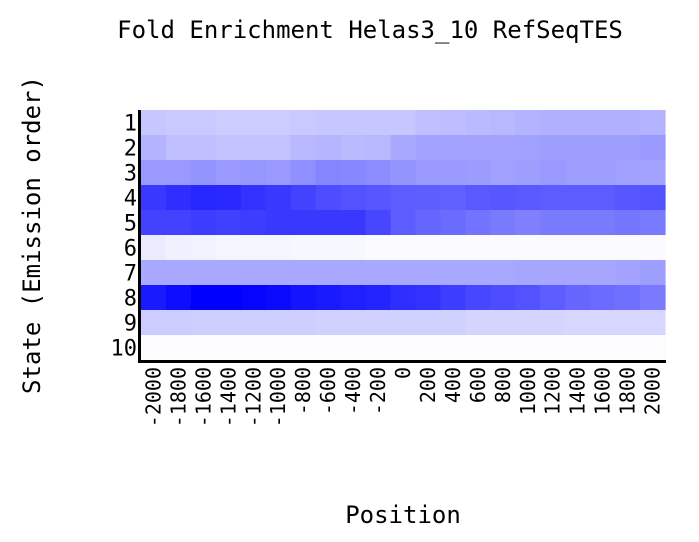  I want to click on x-tick-label: -200, so click(378, 391).